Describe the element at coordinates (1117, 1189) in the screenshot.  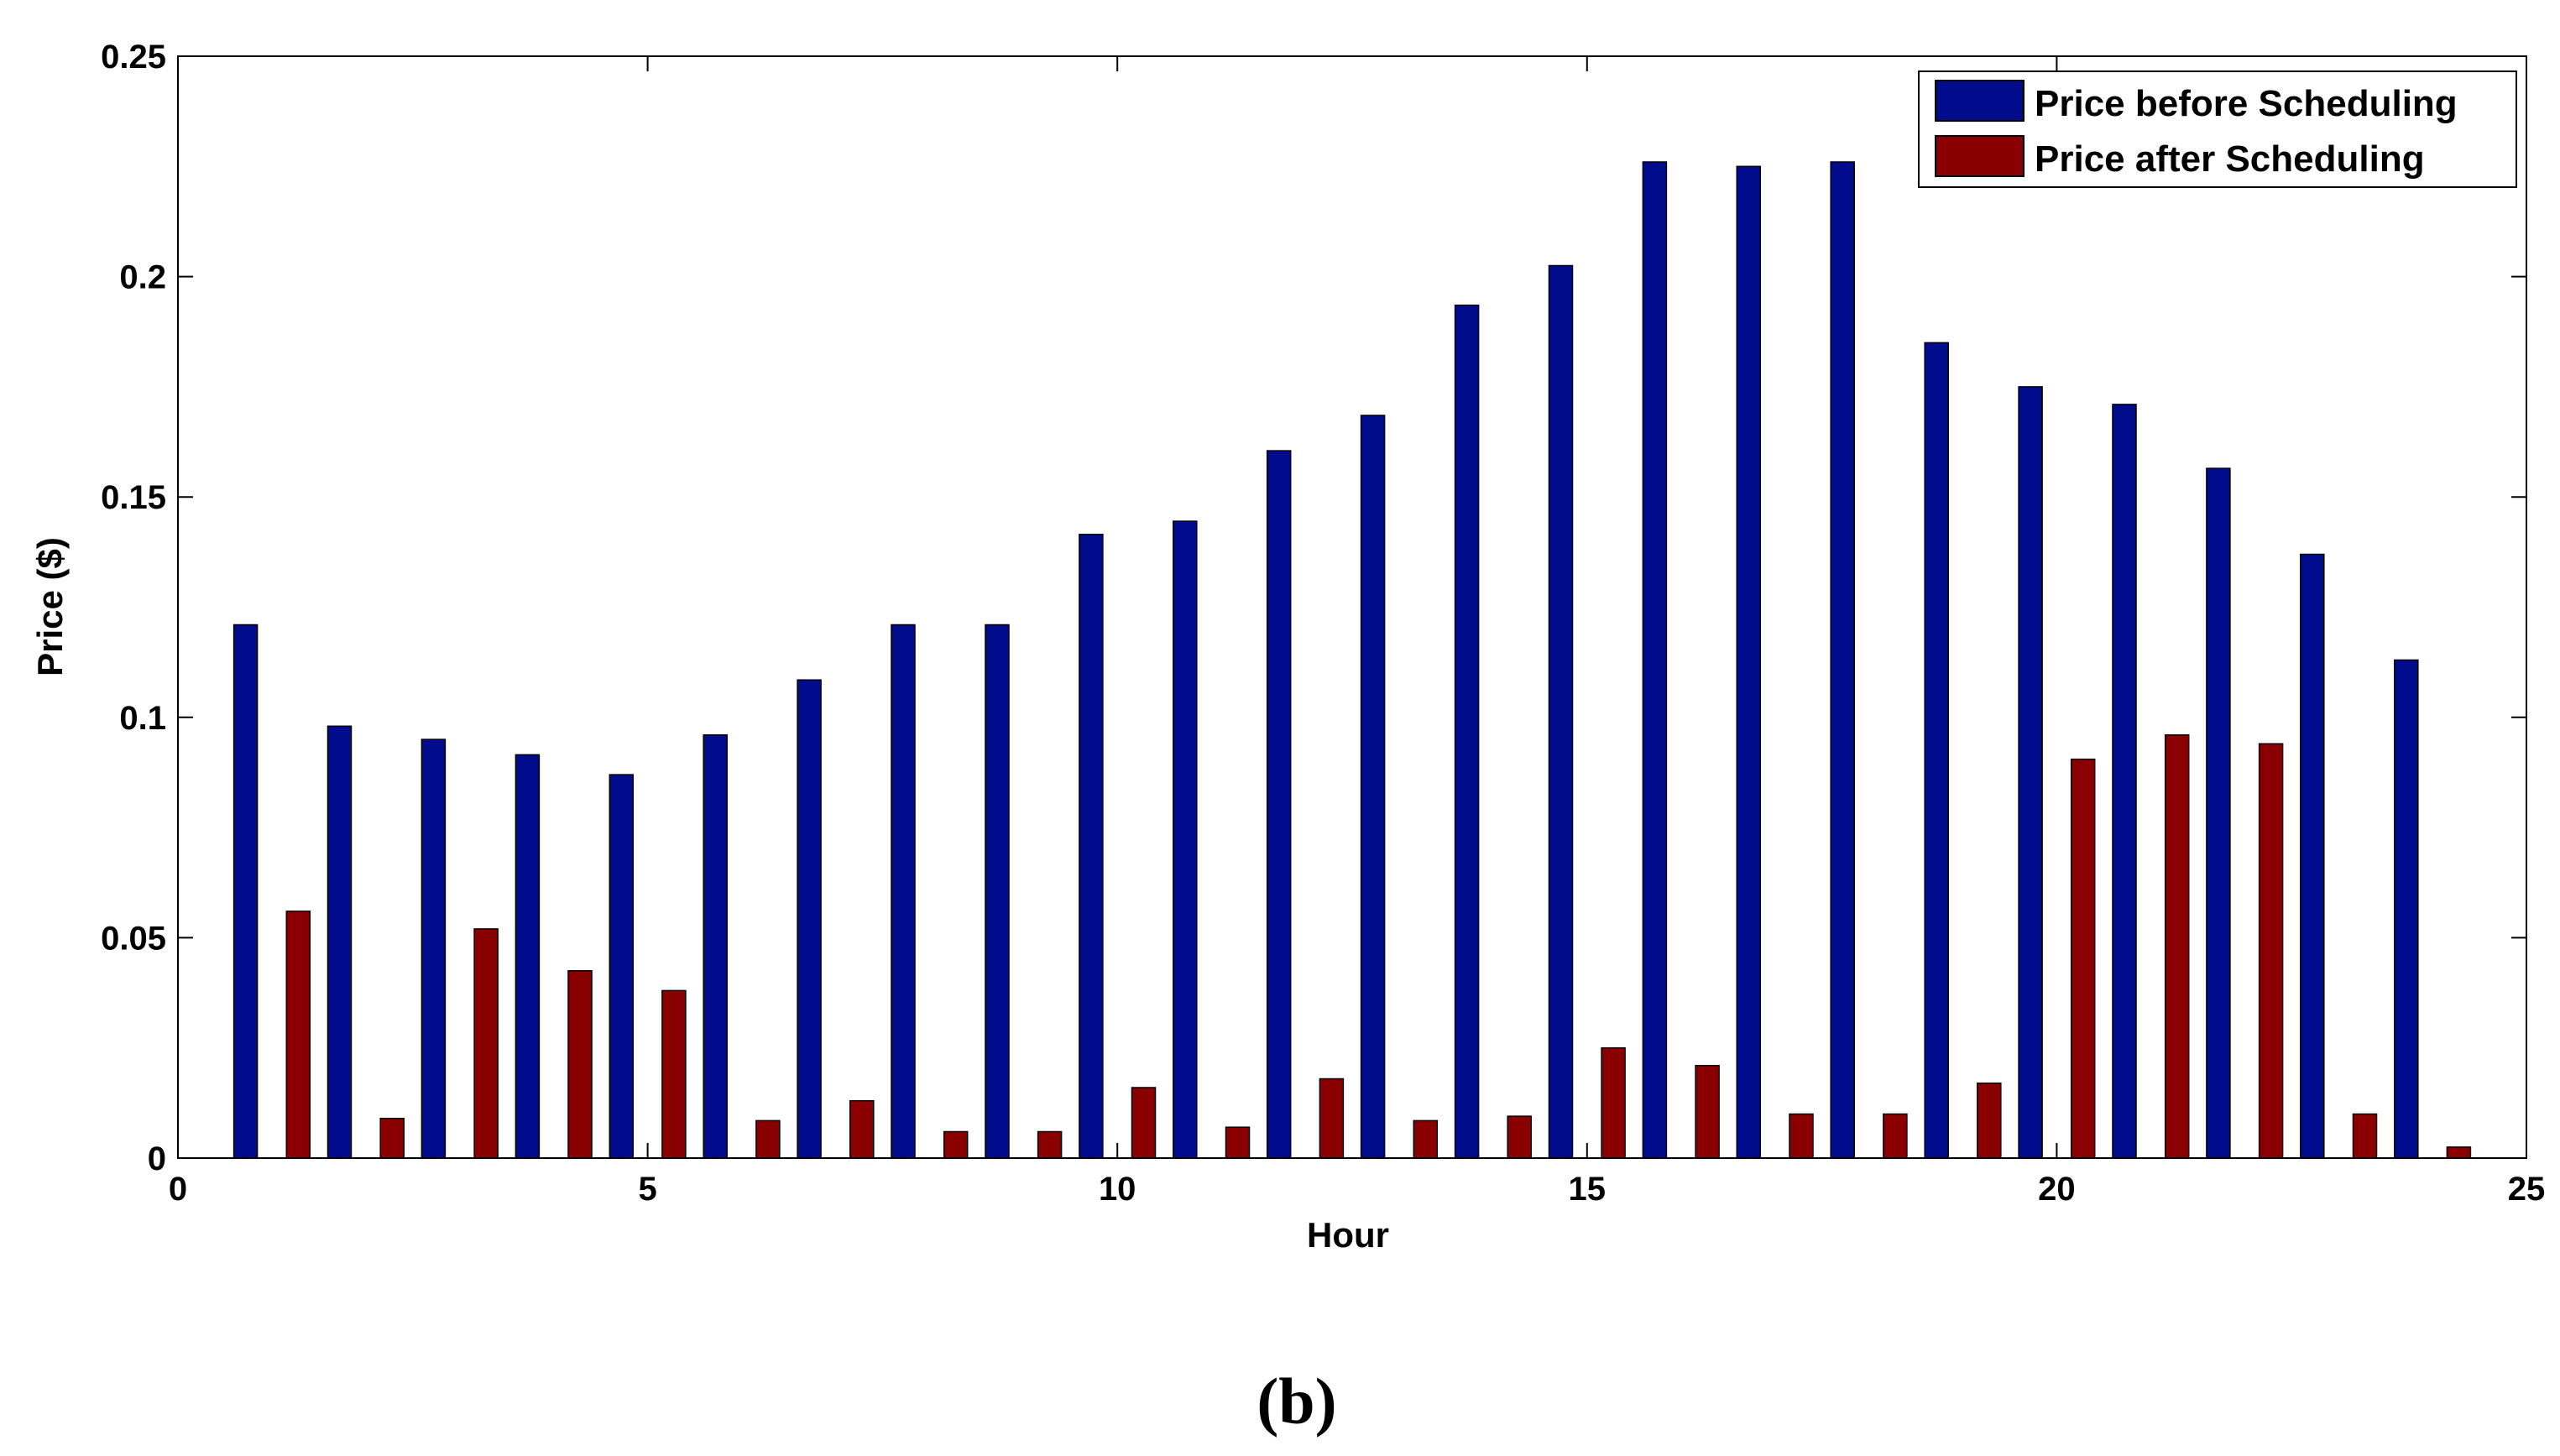
I see `x-tick-label-2: 10` at that location.